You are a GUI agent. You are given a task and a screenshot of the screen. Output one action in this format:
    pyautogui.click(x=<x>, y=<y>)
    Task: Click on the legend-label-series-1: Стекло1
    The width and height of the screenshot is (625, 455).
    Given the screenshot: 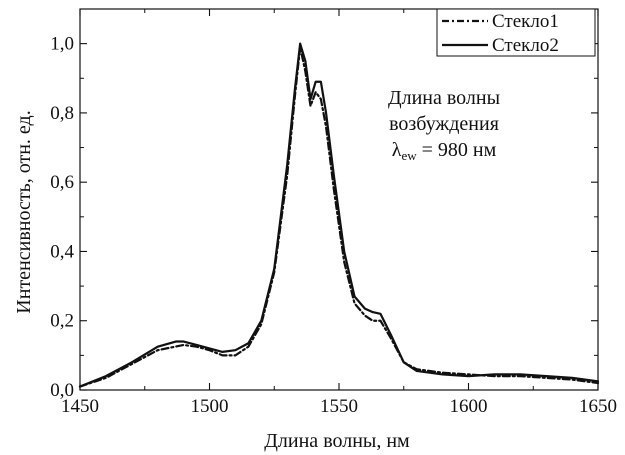 What is the action you would take?
    pyautogui.click(x=525, y=21)
    